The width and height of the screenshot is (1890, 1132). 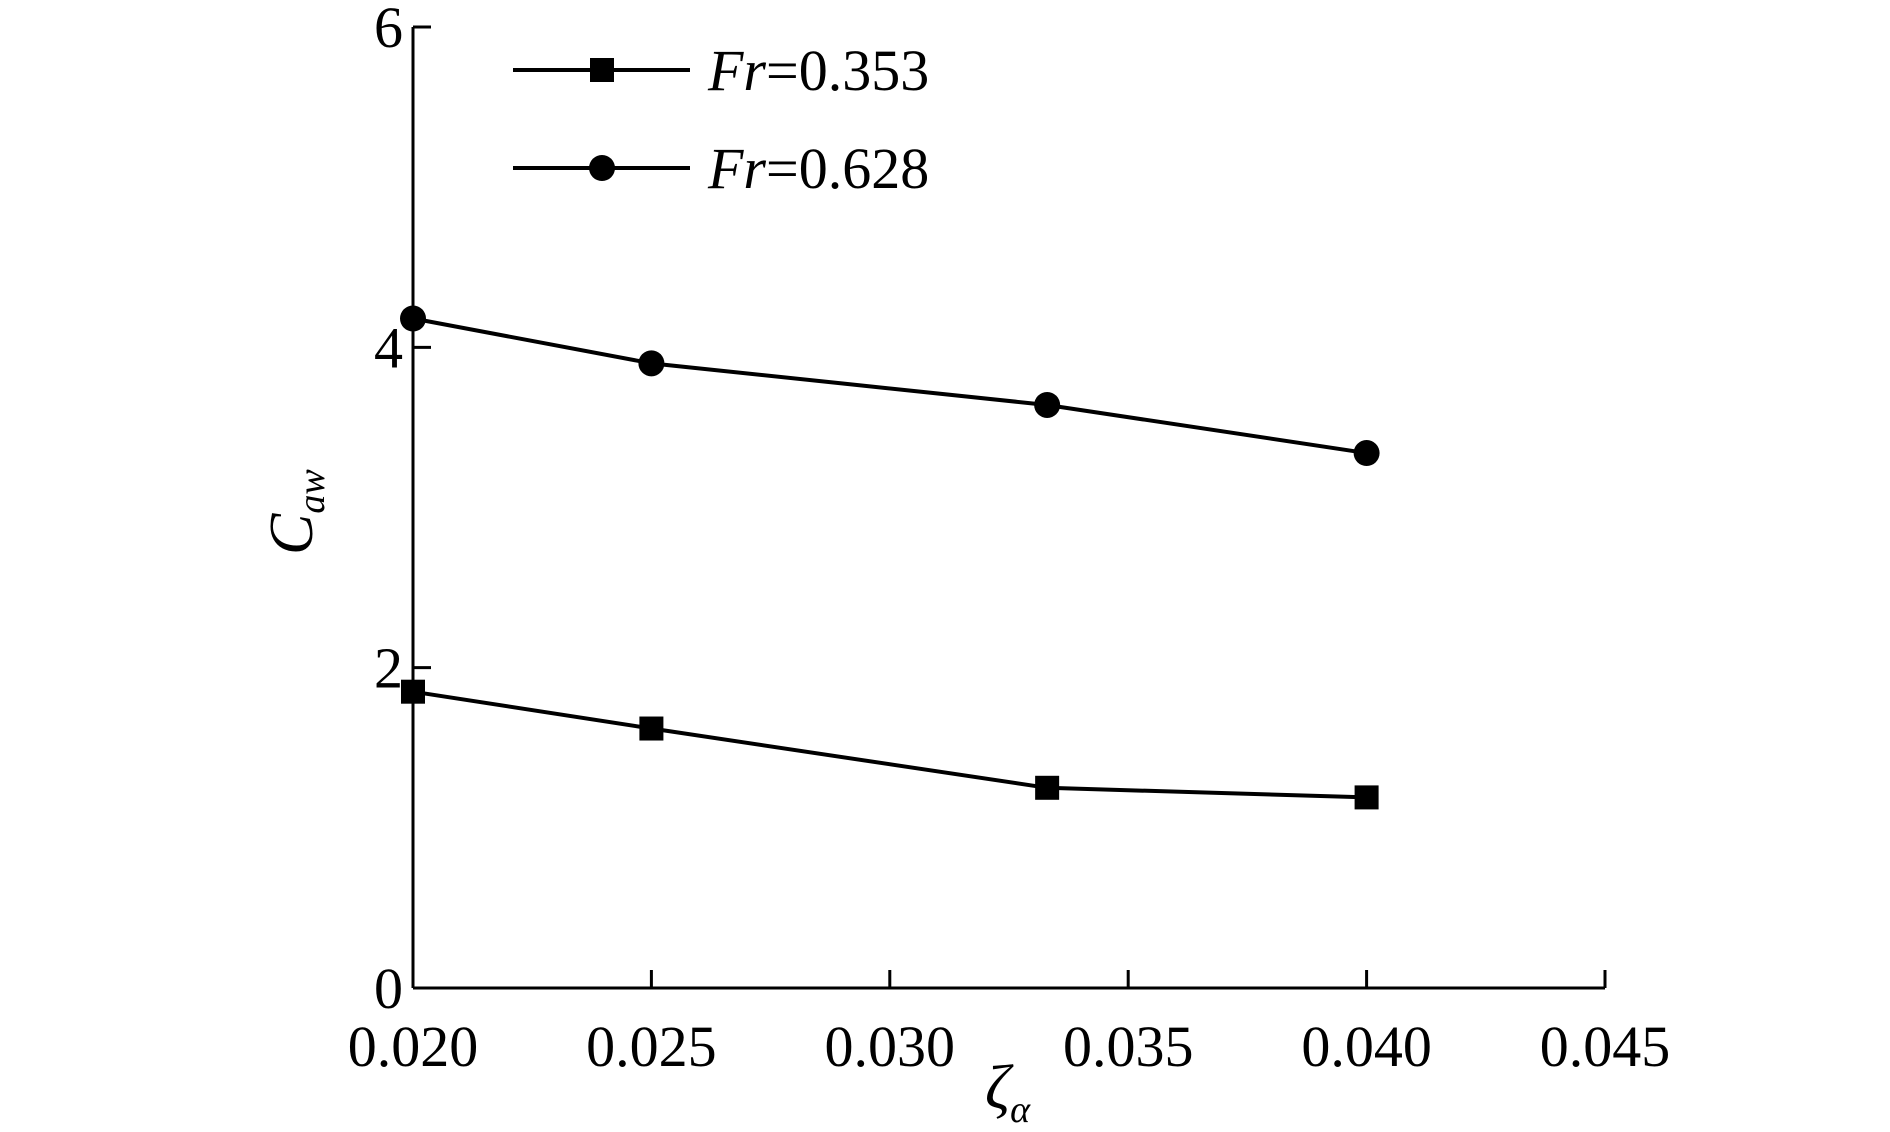 I want to click on x-axis-title: ζα, so click(x=1008, y=1092).